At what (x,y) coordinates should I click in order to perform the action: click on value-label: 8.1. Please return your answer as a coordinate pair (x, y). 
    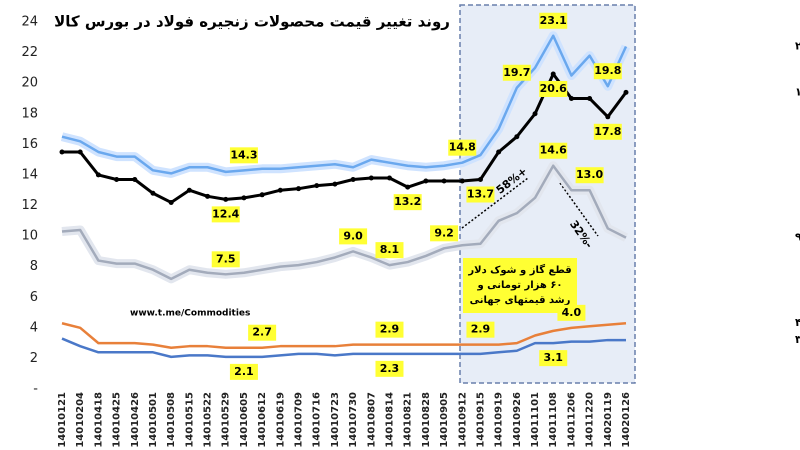
    Looking at the image, I should click on (390, 249).